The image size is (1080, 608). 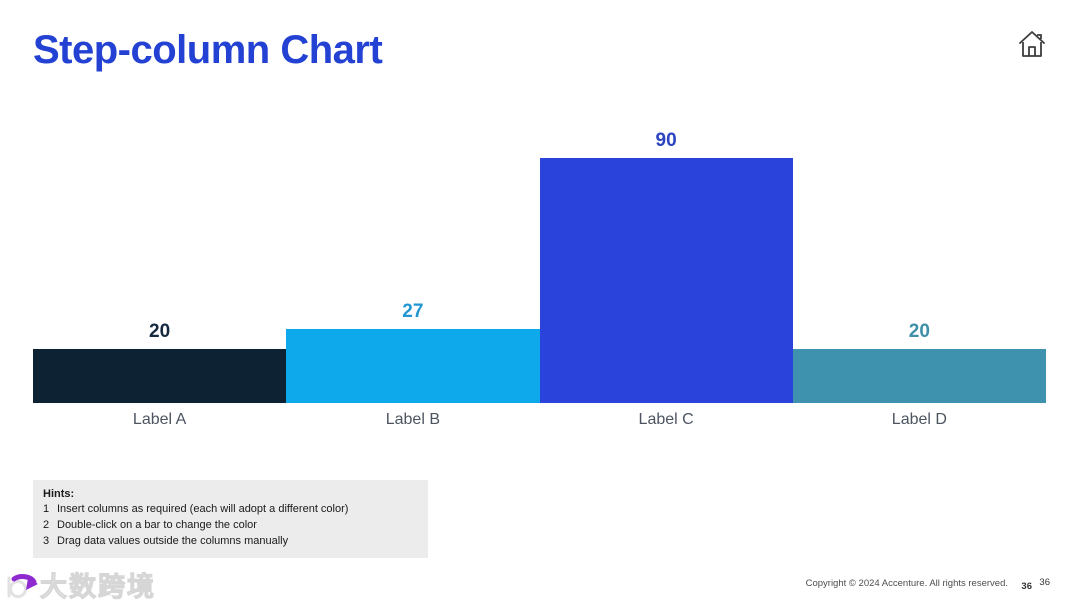 I want to click on page-number: 36, so click(x=1026, y=586).